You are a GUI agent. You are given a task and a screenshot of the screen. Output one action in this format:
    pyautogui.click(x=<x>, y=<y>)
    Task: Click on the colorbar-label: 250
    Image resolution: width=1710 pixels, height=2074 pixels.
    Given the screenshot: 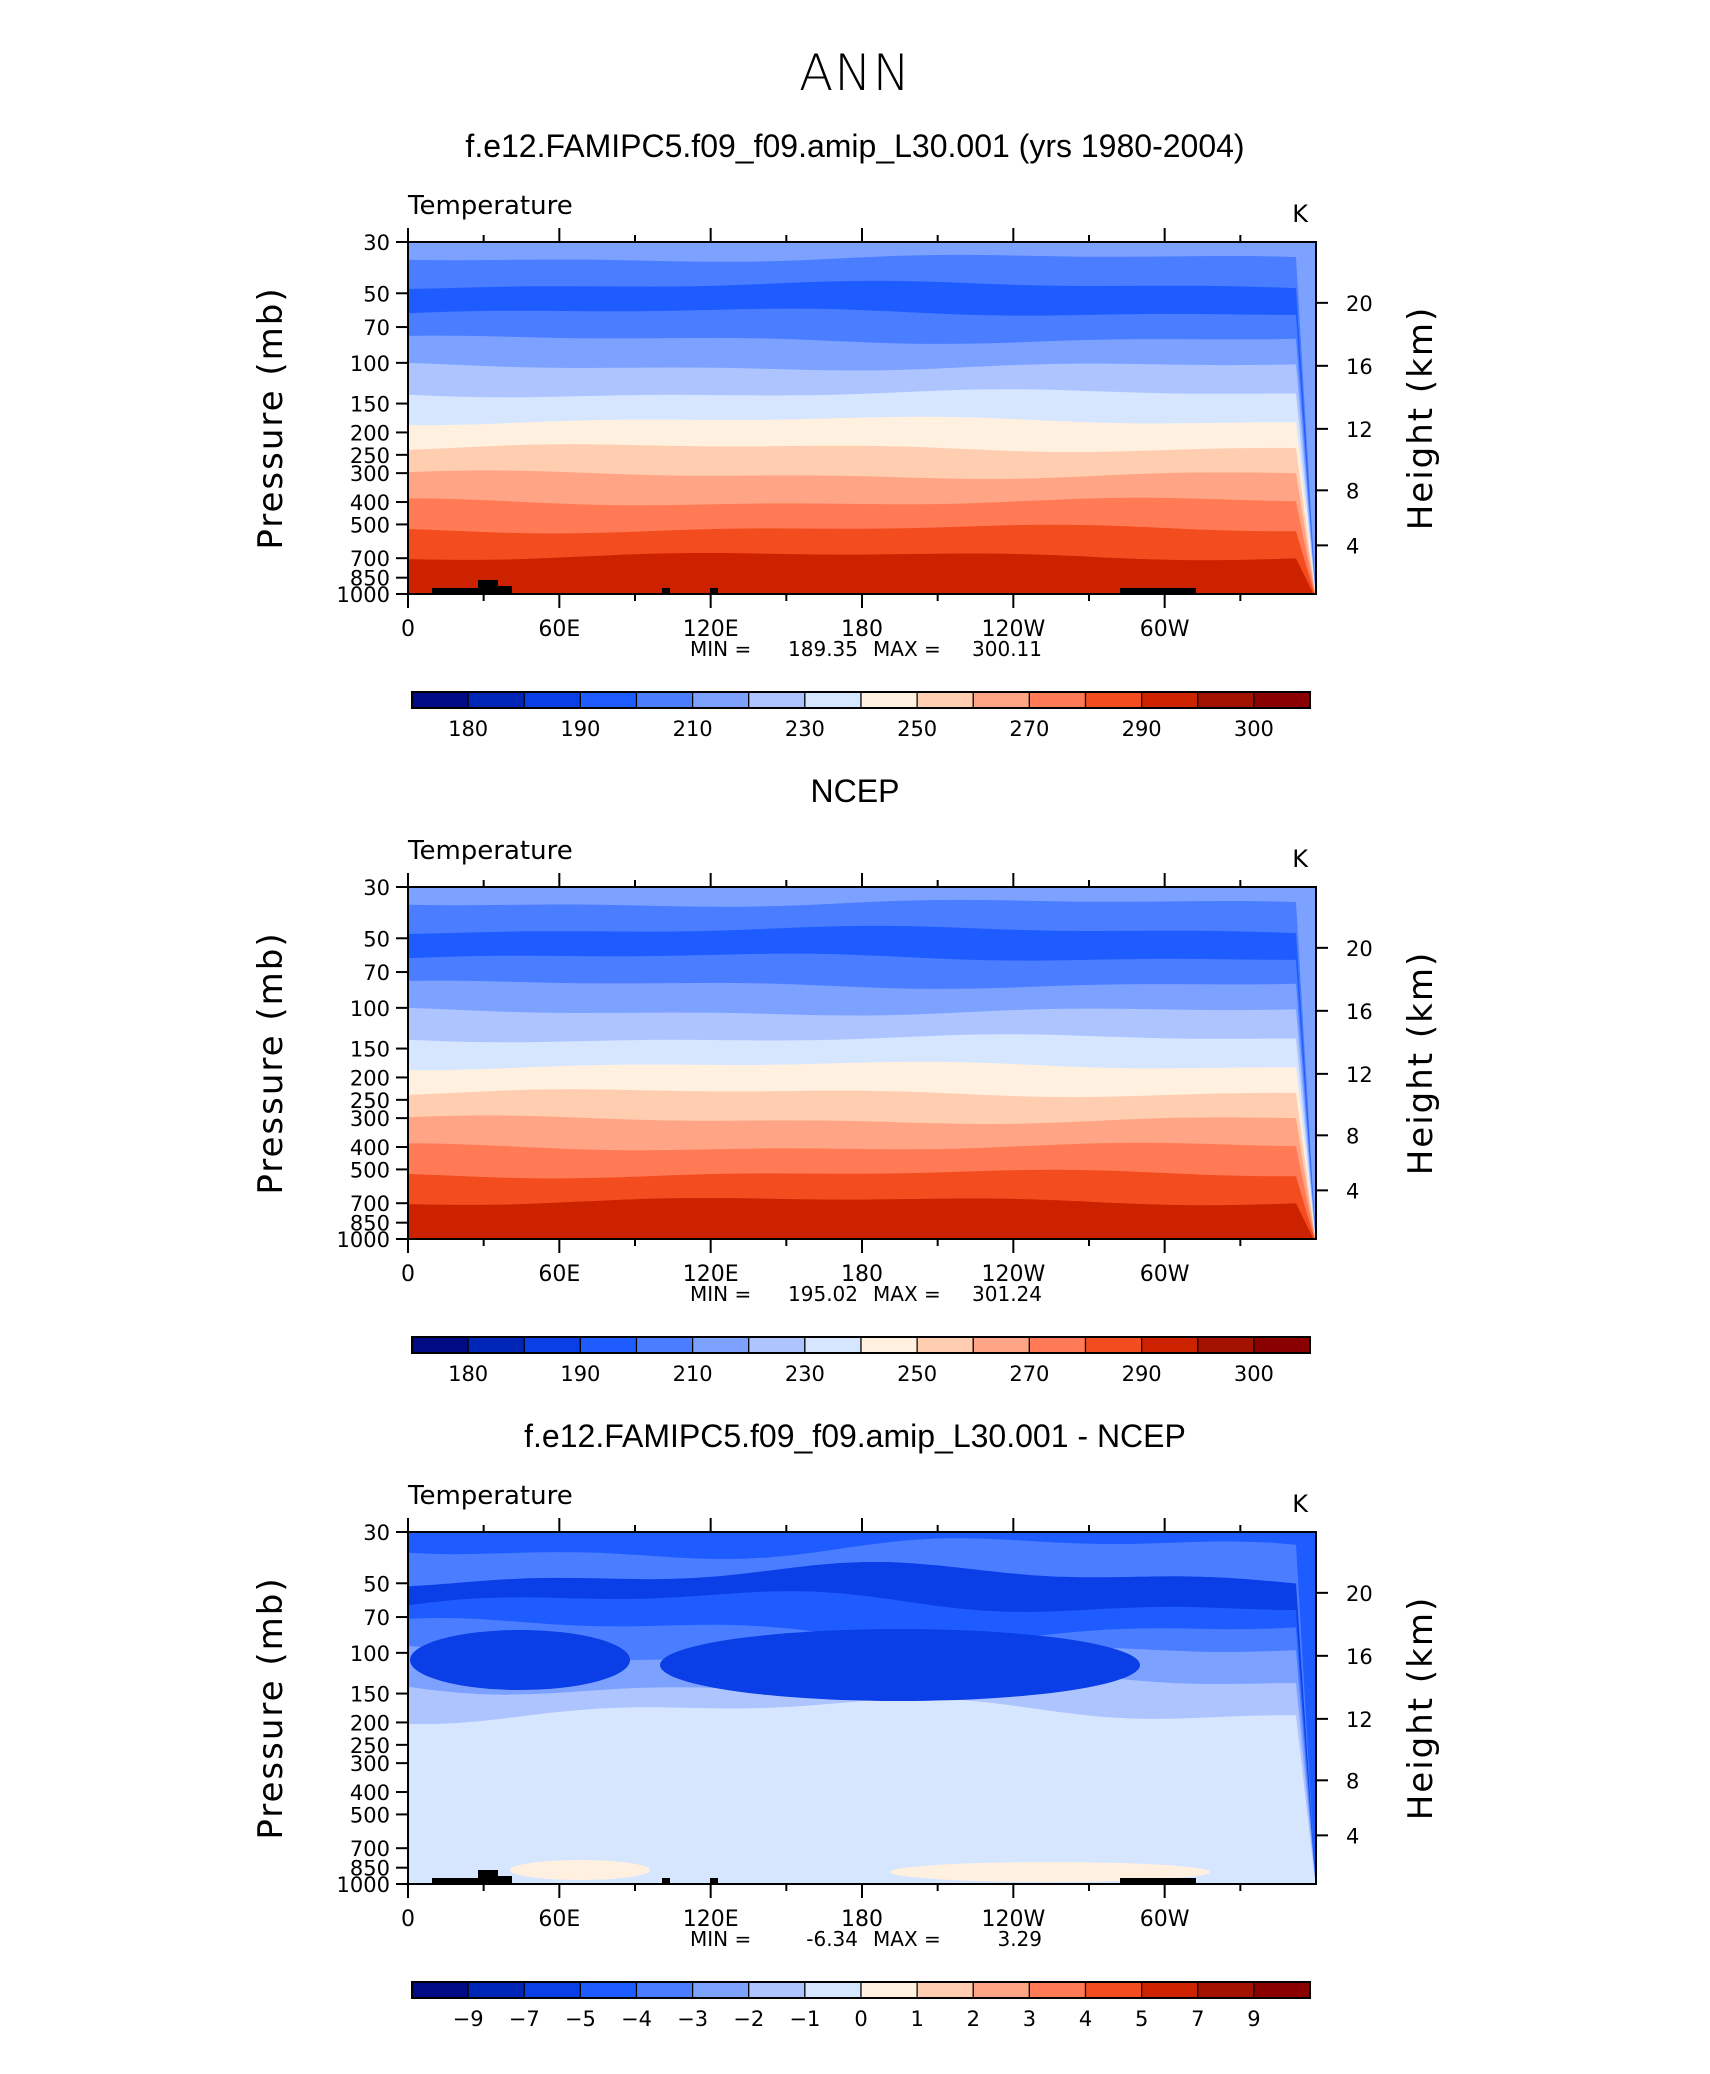 What is the action you would take?
    pyautogui.click(x=917, y=1374)
    